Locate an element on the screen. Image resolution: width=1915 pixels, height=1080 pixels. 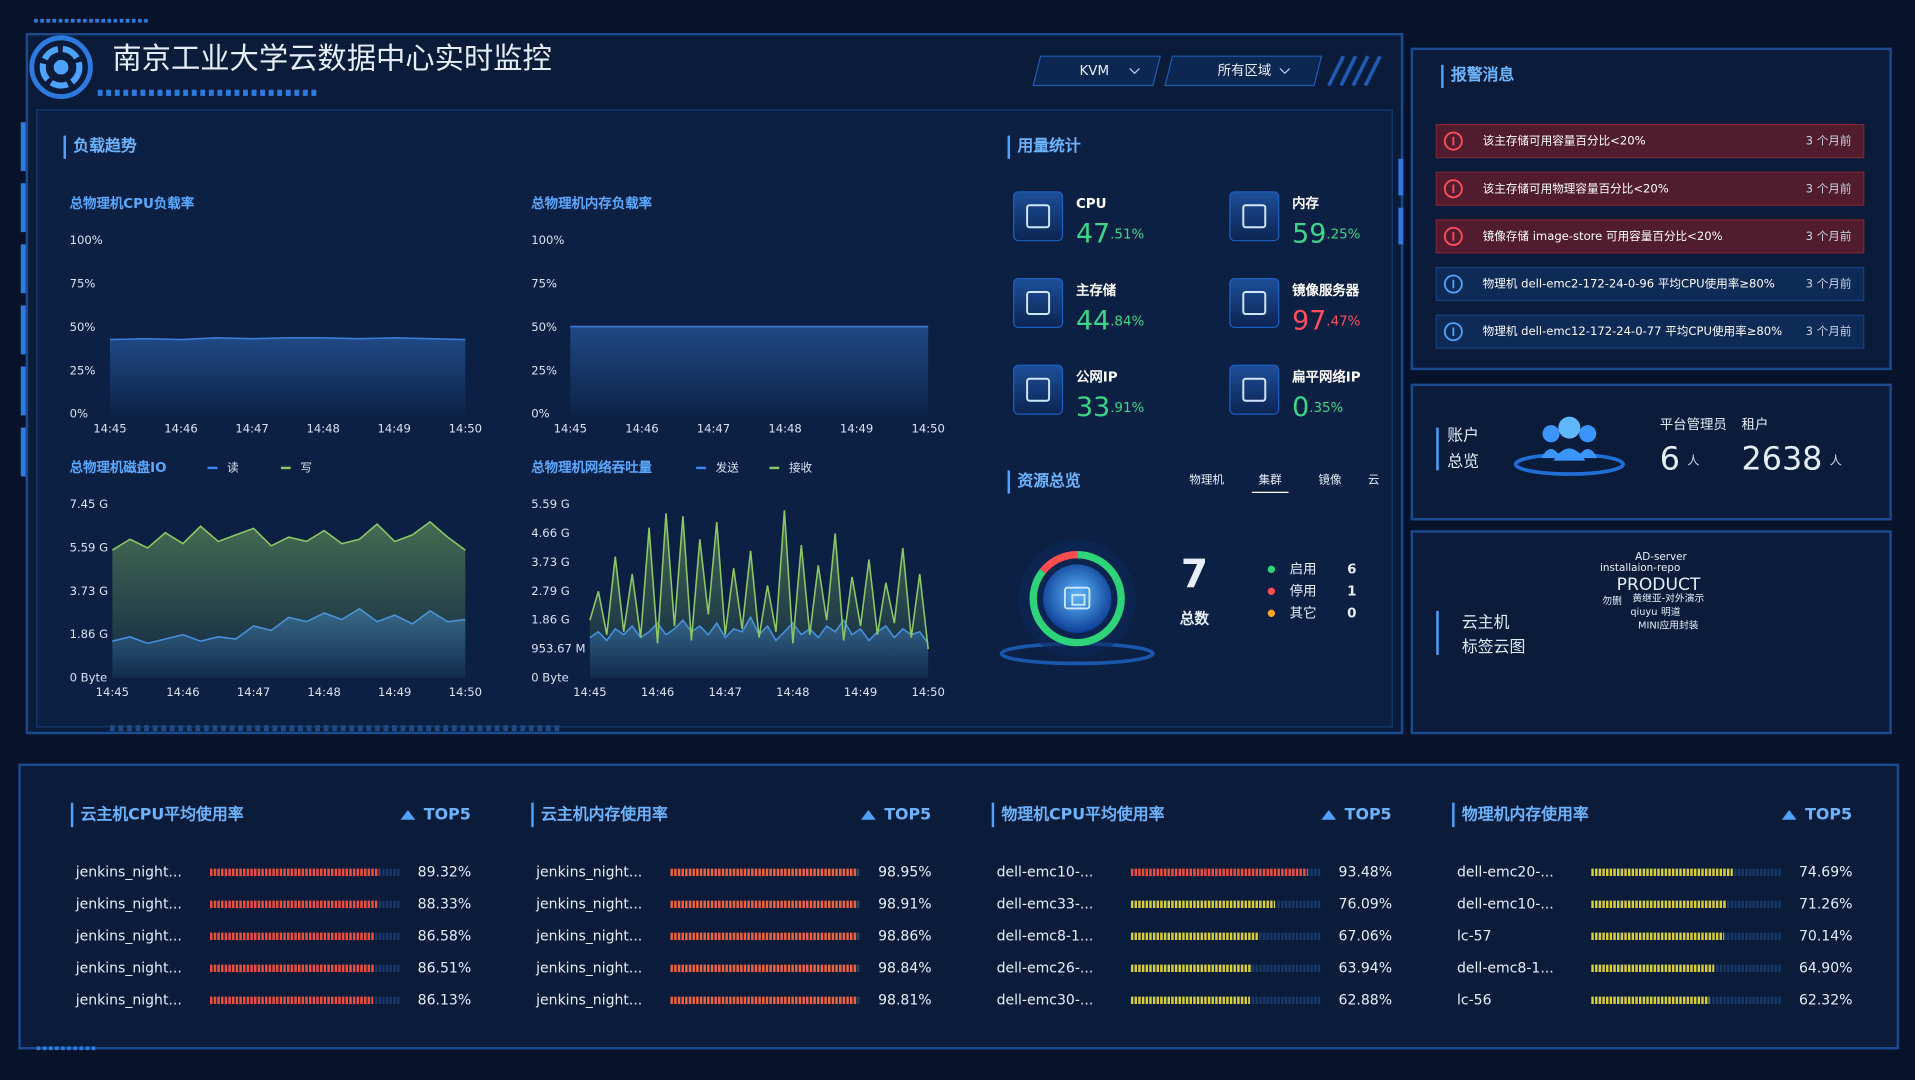
tag-panel is located at coordinates (1651, 632).